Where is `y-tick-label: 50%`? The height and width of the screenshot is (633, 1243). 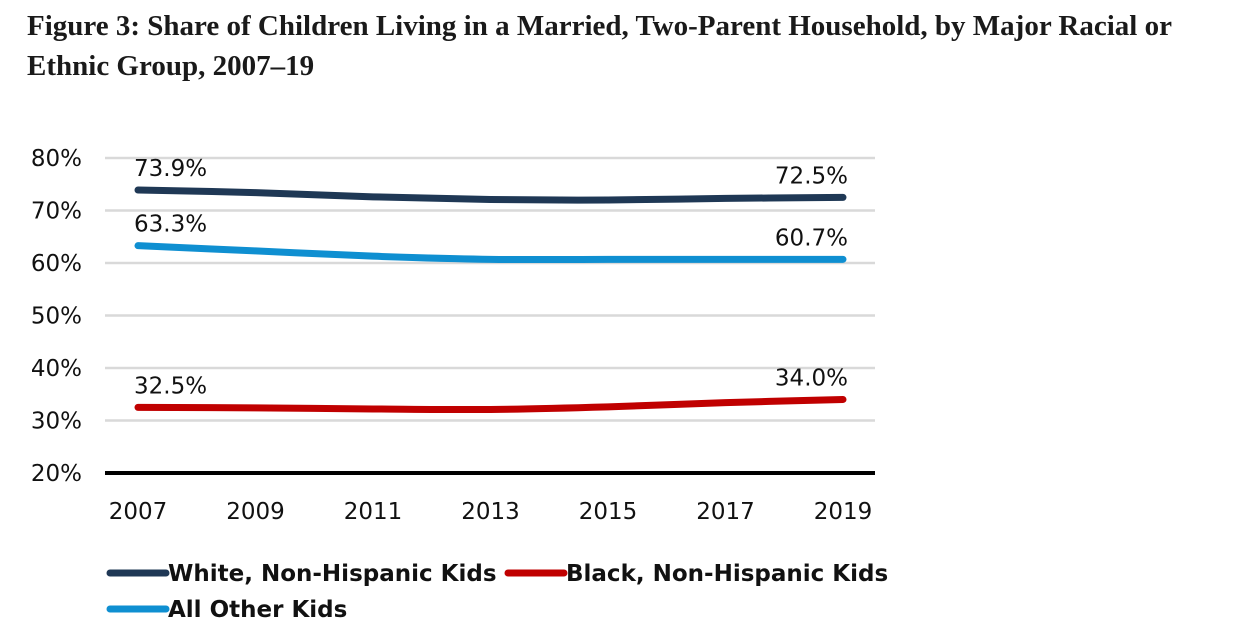 y-tick-label: 50% is located at coordinates (56, 317).